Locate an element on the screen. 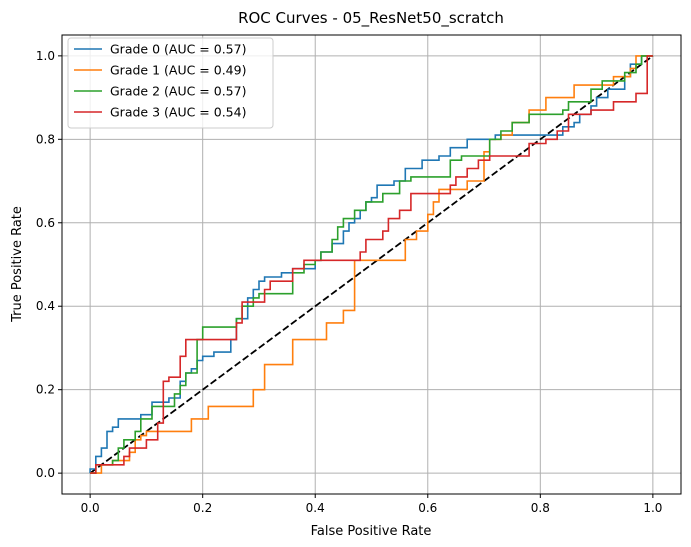 This screenshot has width=691, height=547. y-tick-label: 0.0 is located at coordinates (45, 473).